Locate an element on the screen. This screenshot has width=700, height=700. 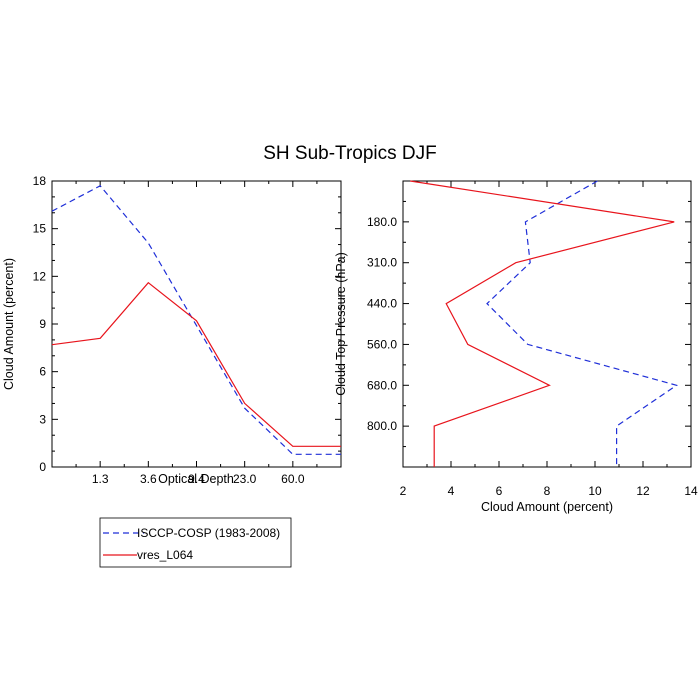
right-x-tick-label: 10 is located at coordinates (595, 491).